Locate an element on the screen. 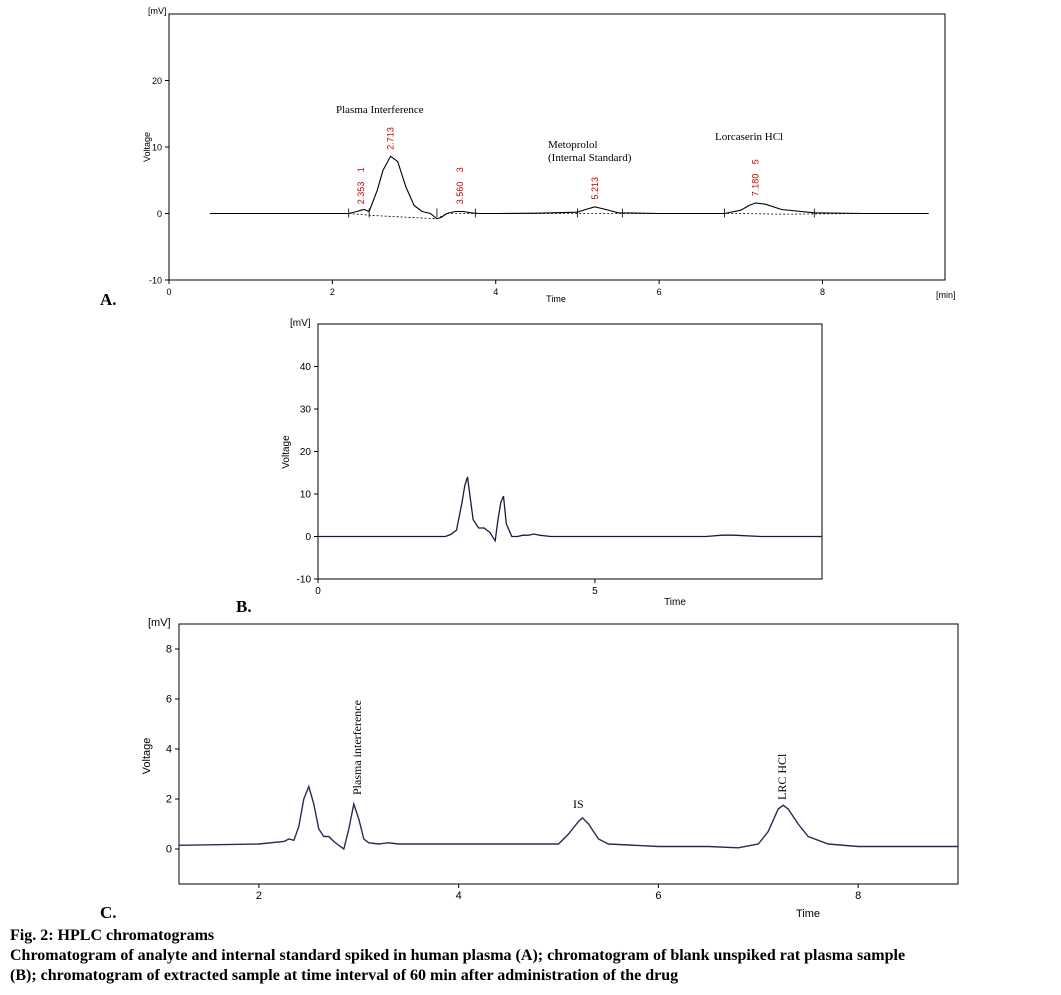 The height and width of the screenshot is (995, 1061). y-tick-label: 4 is located at coordinates (169, 750).